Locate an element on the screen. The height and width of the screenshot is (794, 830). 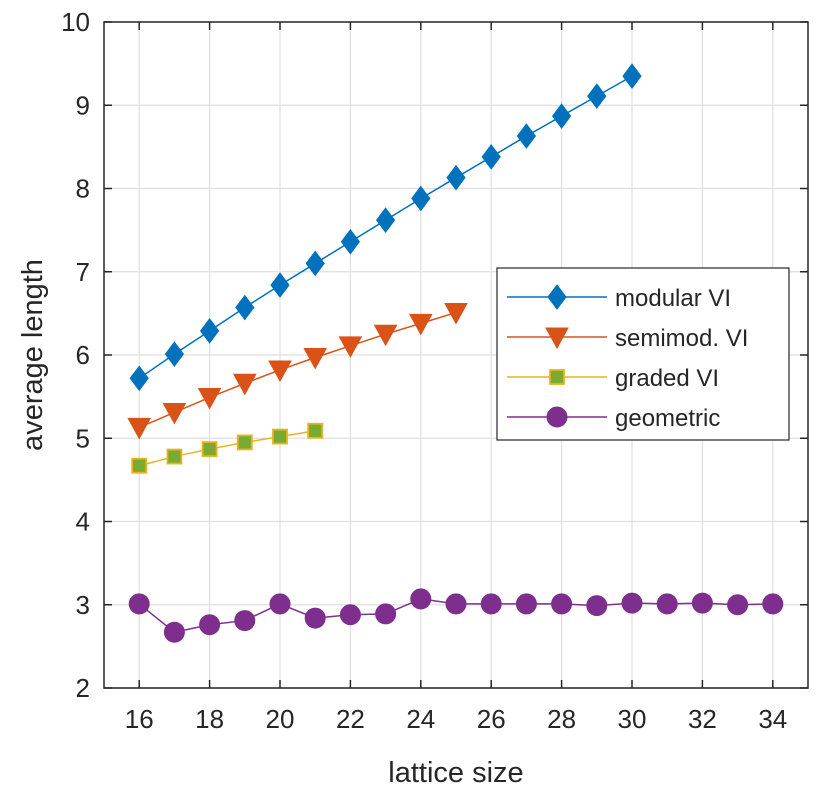
x-tick-label: 34 is located at coordinates (772, 719).